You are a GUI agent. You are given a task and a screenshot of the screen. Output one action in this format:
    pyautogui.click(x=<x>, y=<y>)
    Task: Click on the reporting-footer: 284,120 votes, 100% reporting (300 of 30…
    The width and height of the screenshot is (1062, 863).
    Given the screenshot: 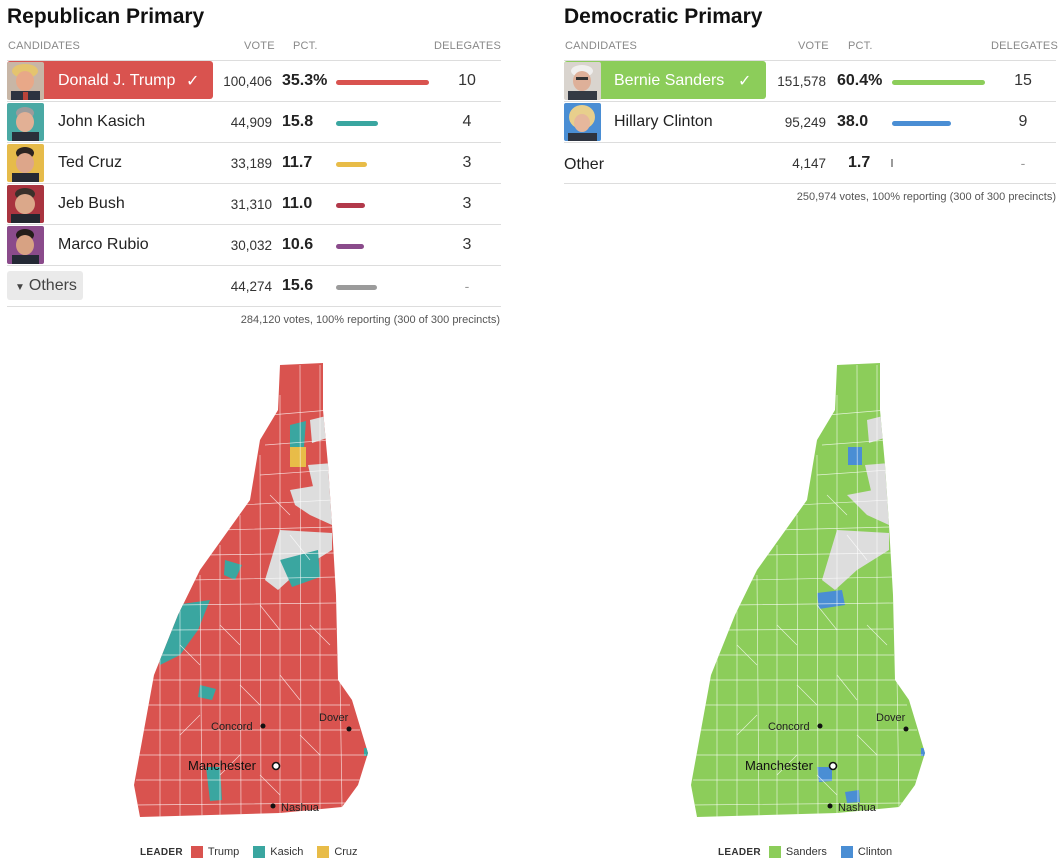 What is the action you would take?
    pyautogui.click(x=370, y=320)
    